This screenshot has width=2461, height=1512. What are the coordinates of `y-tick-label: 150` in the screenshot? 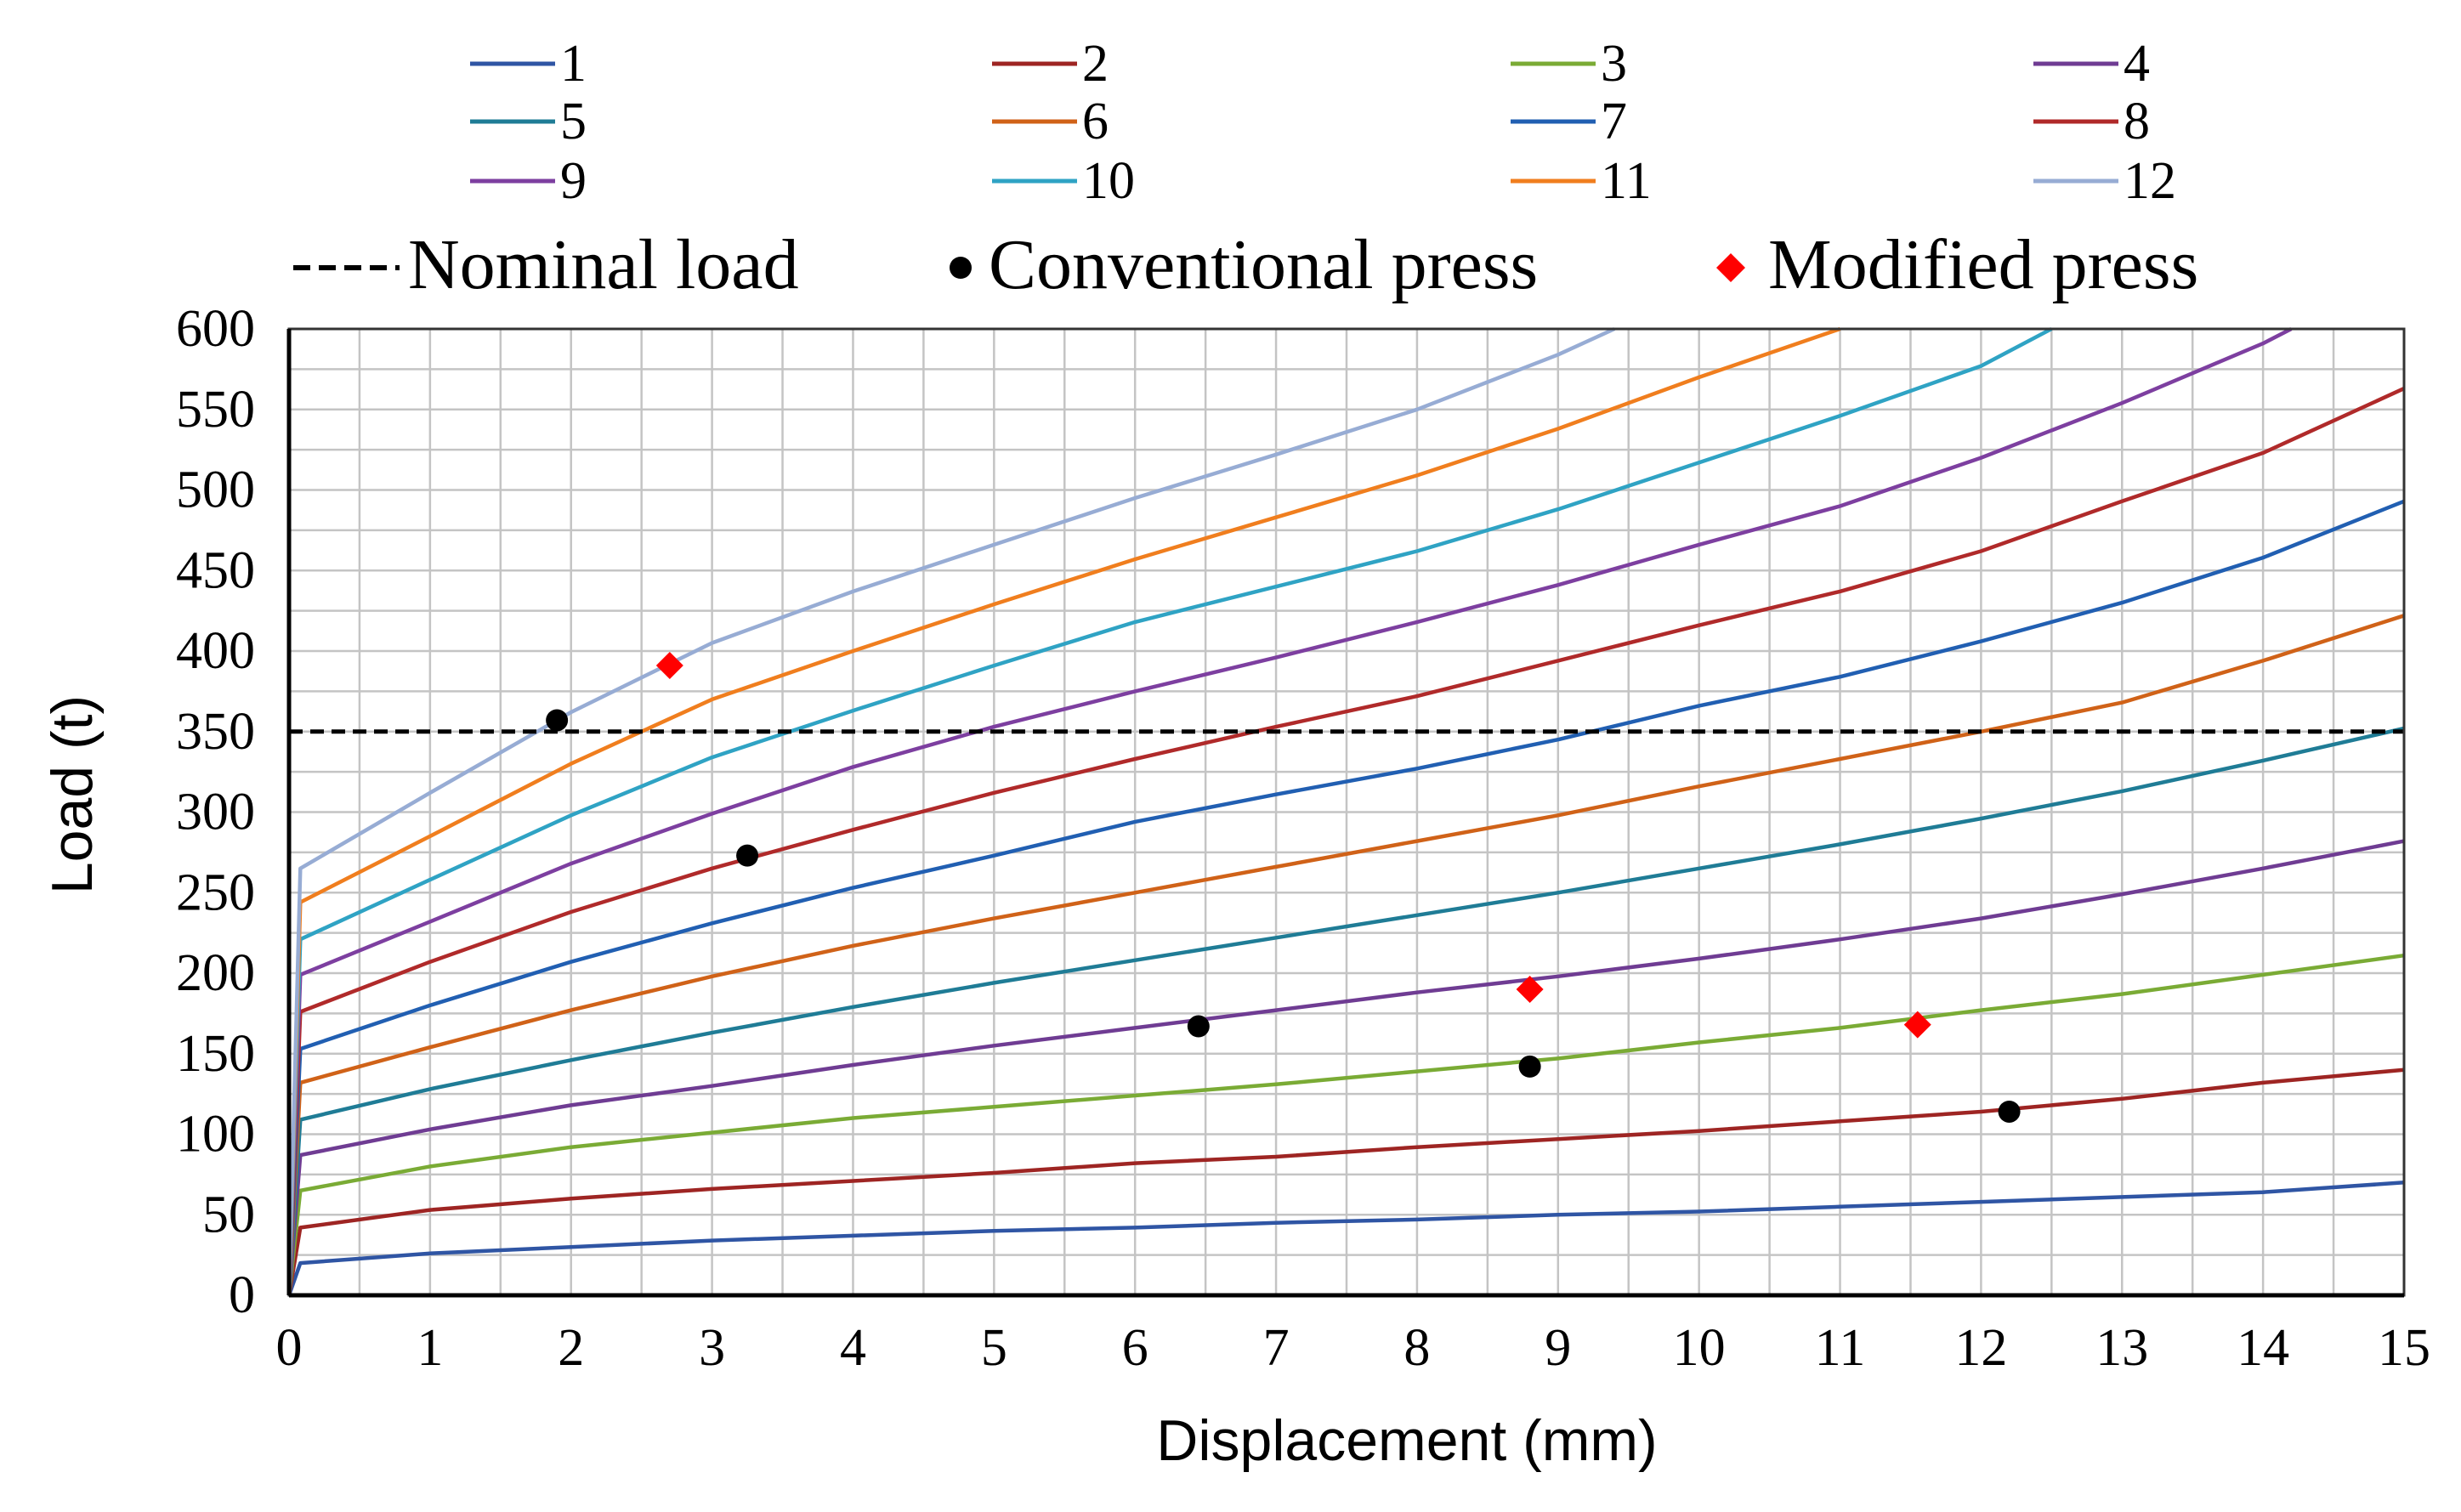 It's located at (216, 1054).